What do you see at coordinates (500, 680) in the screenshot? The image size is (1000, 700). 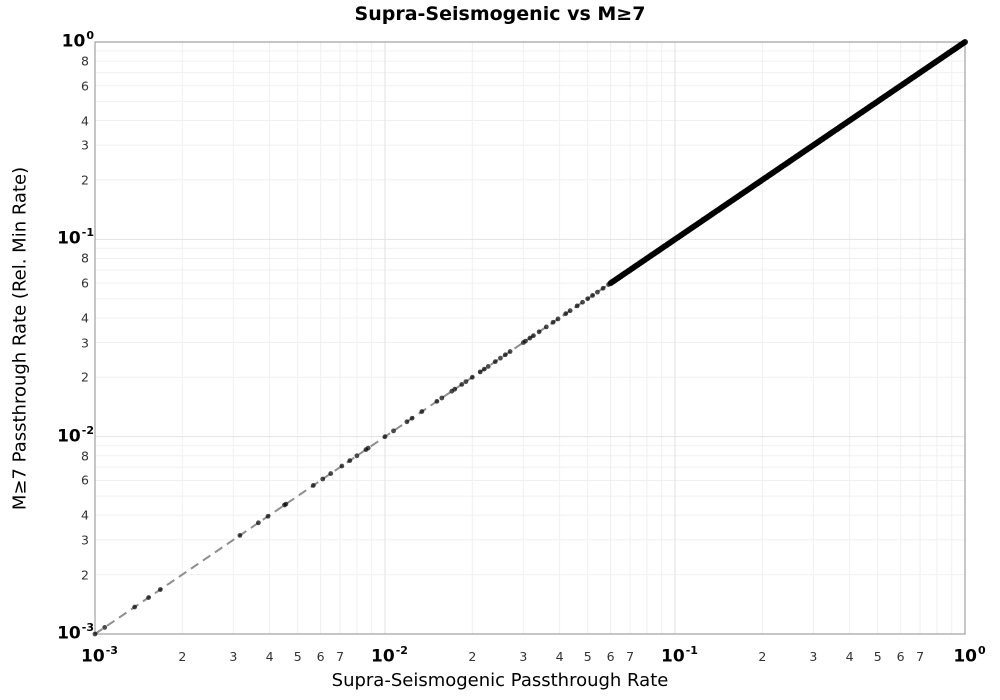 I see `x-axis-title: Supra-Seismogenic Passthrough Rate` at bounding box center [500, 680].